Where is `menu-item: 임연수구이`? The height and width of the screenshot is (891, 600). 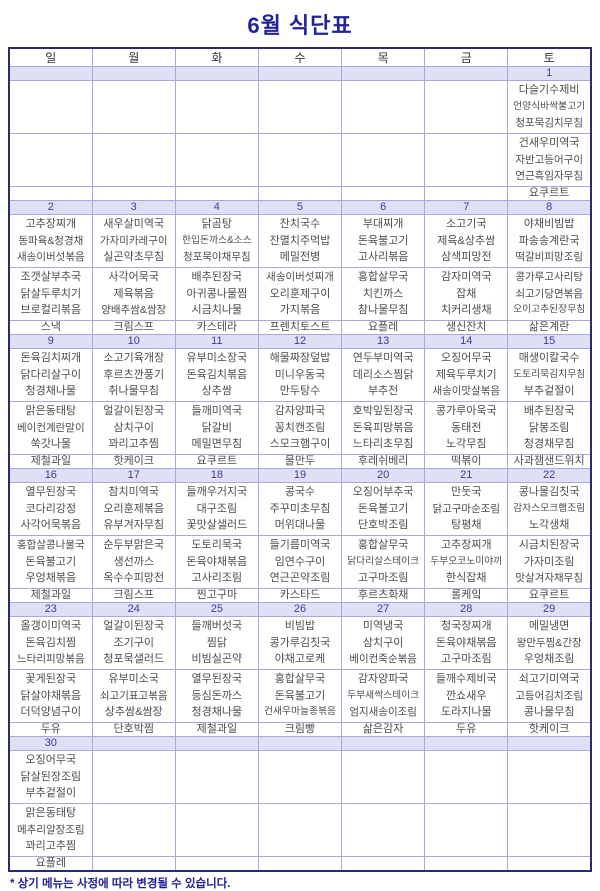 menu-item: 임연수구이 is located at coordinates (300, 561).